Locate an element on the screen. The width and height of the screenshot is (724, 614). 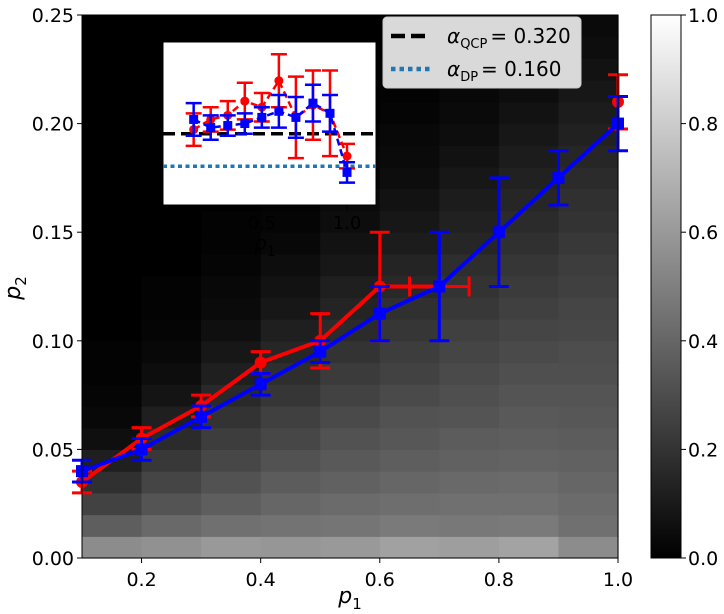
x-tick-label: 0.8 is located at coordinates (499, 580).